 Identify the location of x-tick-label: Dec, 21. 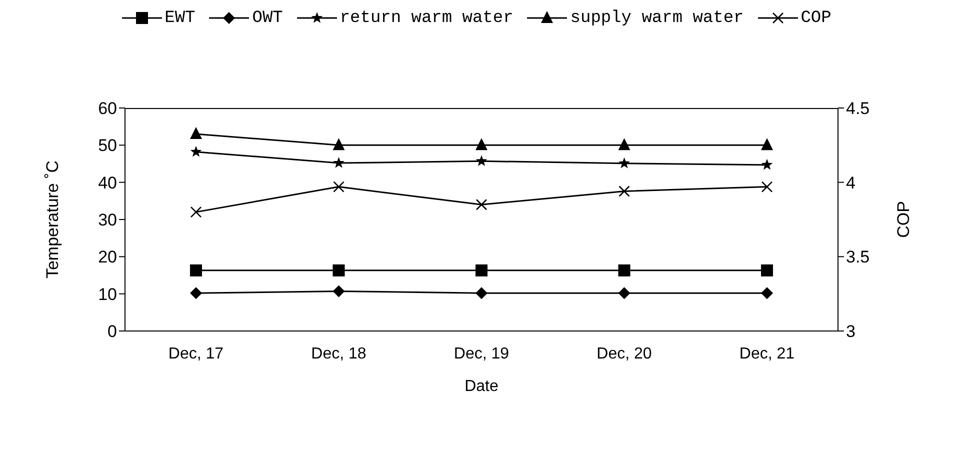
(767, 353).